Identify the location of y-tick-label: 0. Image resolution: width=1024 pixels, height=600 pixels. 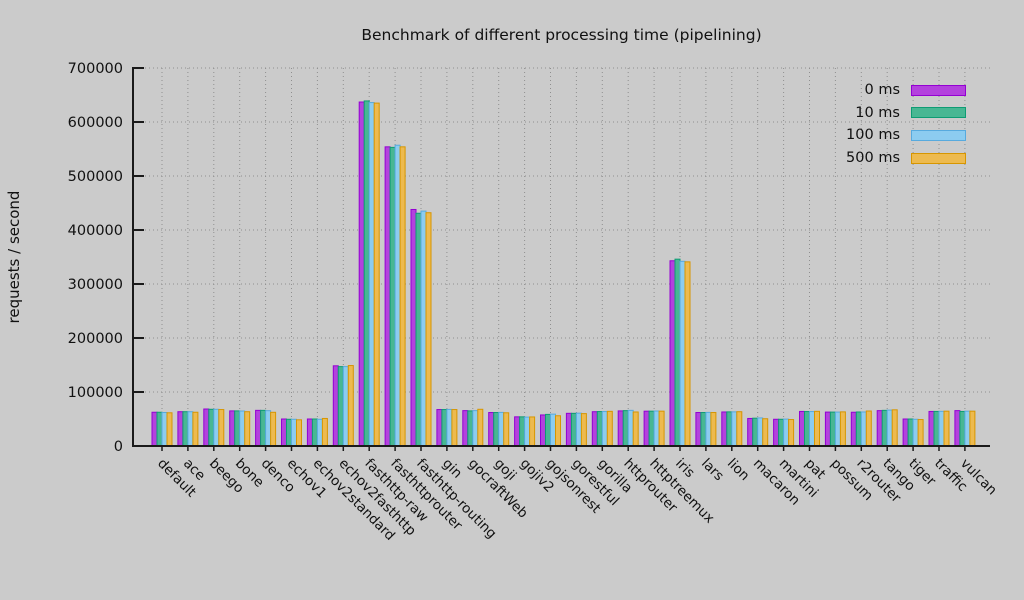
(118, 447).